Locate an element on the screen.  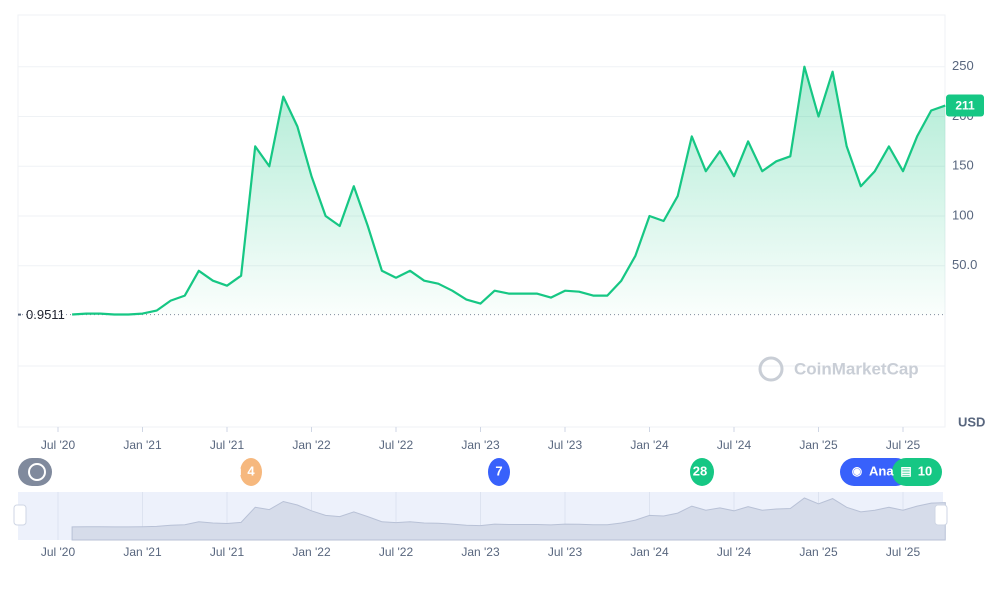
x-tick-label: Jul '21 is located at coordinates (227, 445).